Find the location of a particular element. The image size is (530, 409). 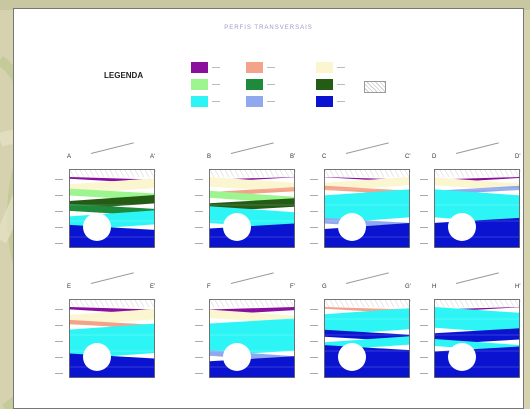

profile-start-label: E is located at coordinates (69, 287).